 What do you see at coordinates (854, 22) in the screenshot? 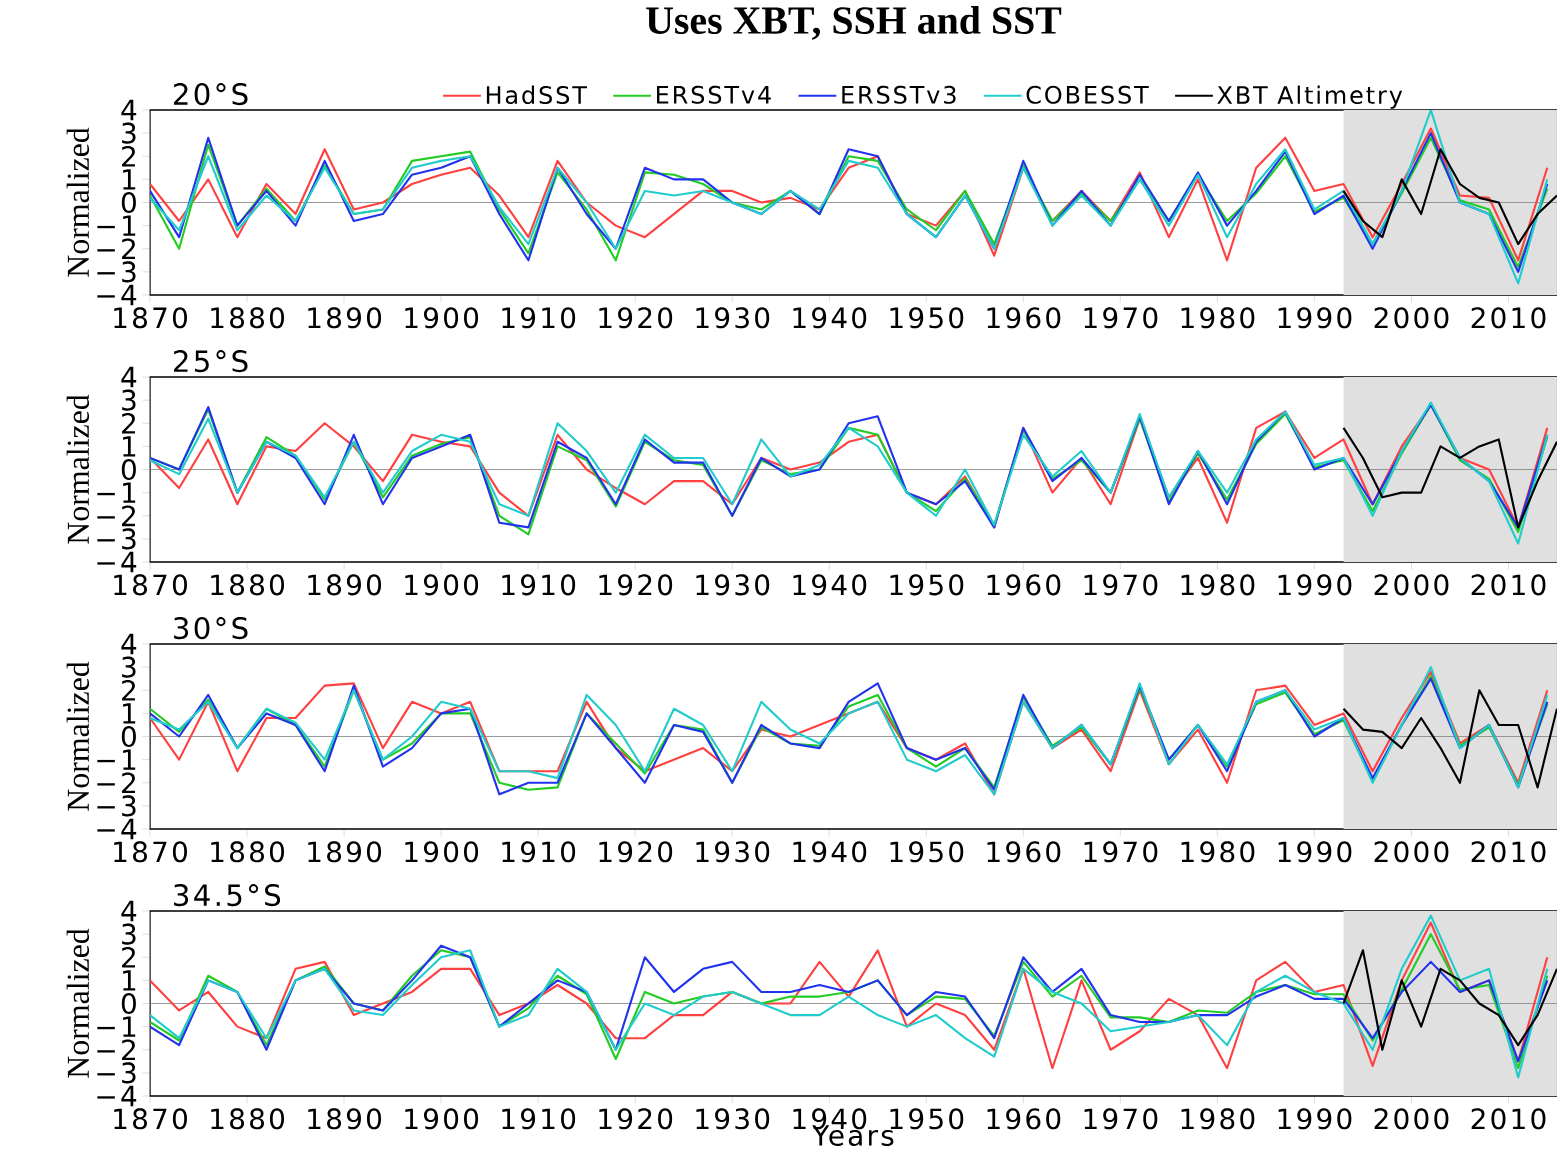
I see `text: Uses XBT, SSH and SST` at bounding box center [854, 22].